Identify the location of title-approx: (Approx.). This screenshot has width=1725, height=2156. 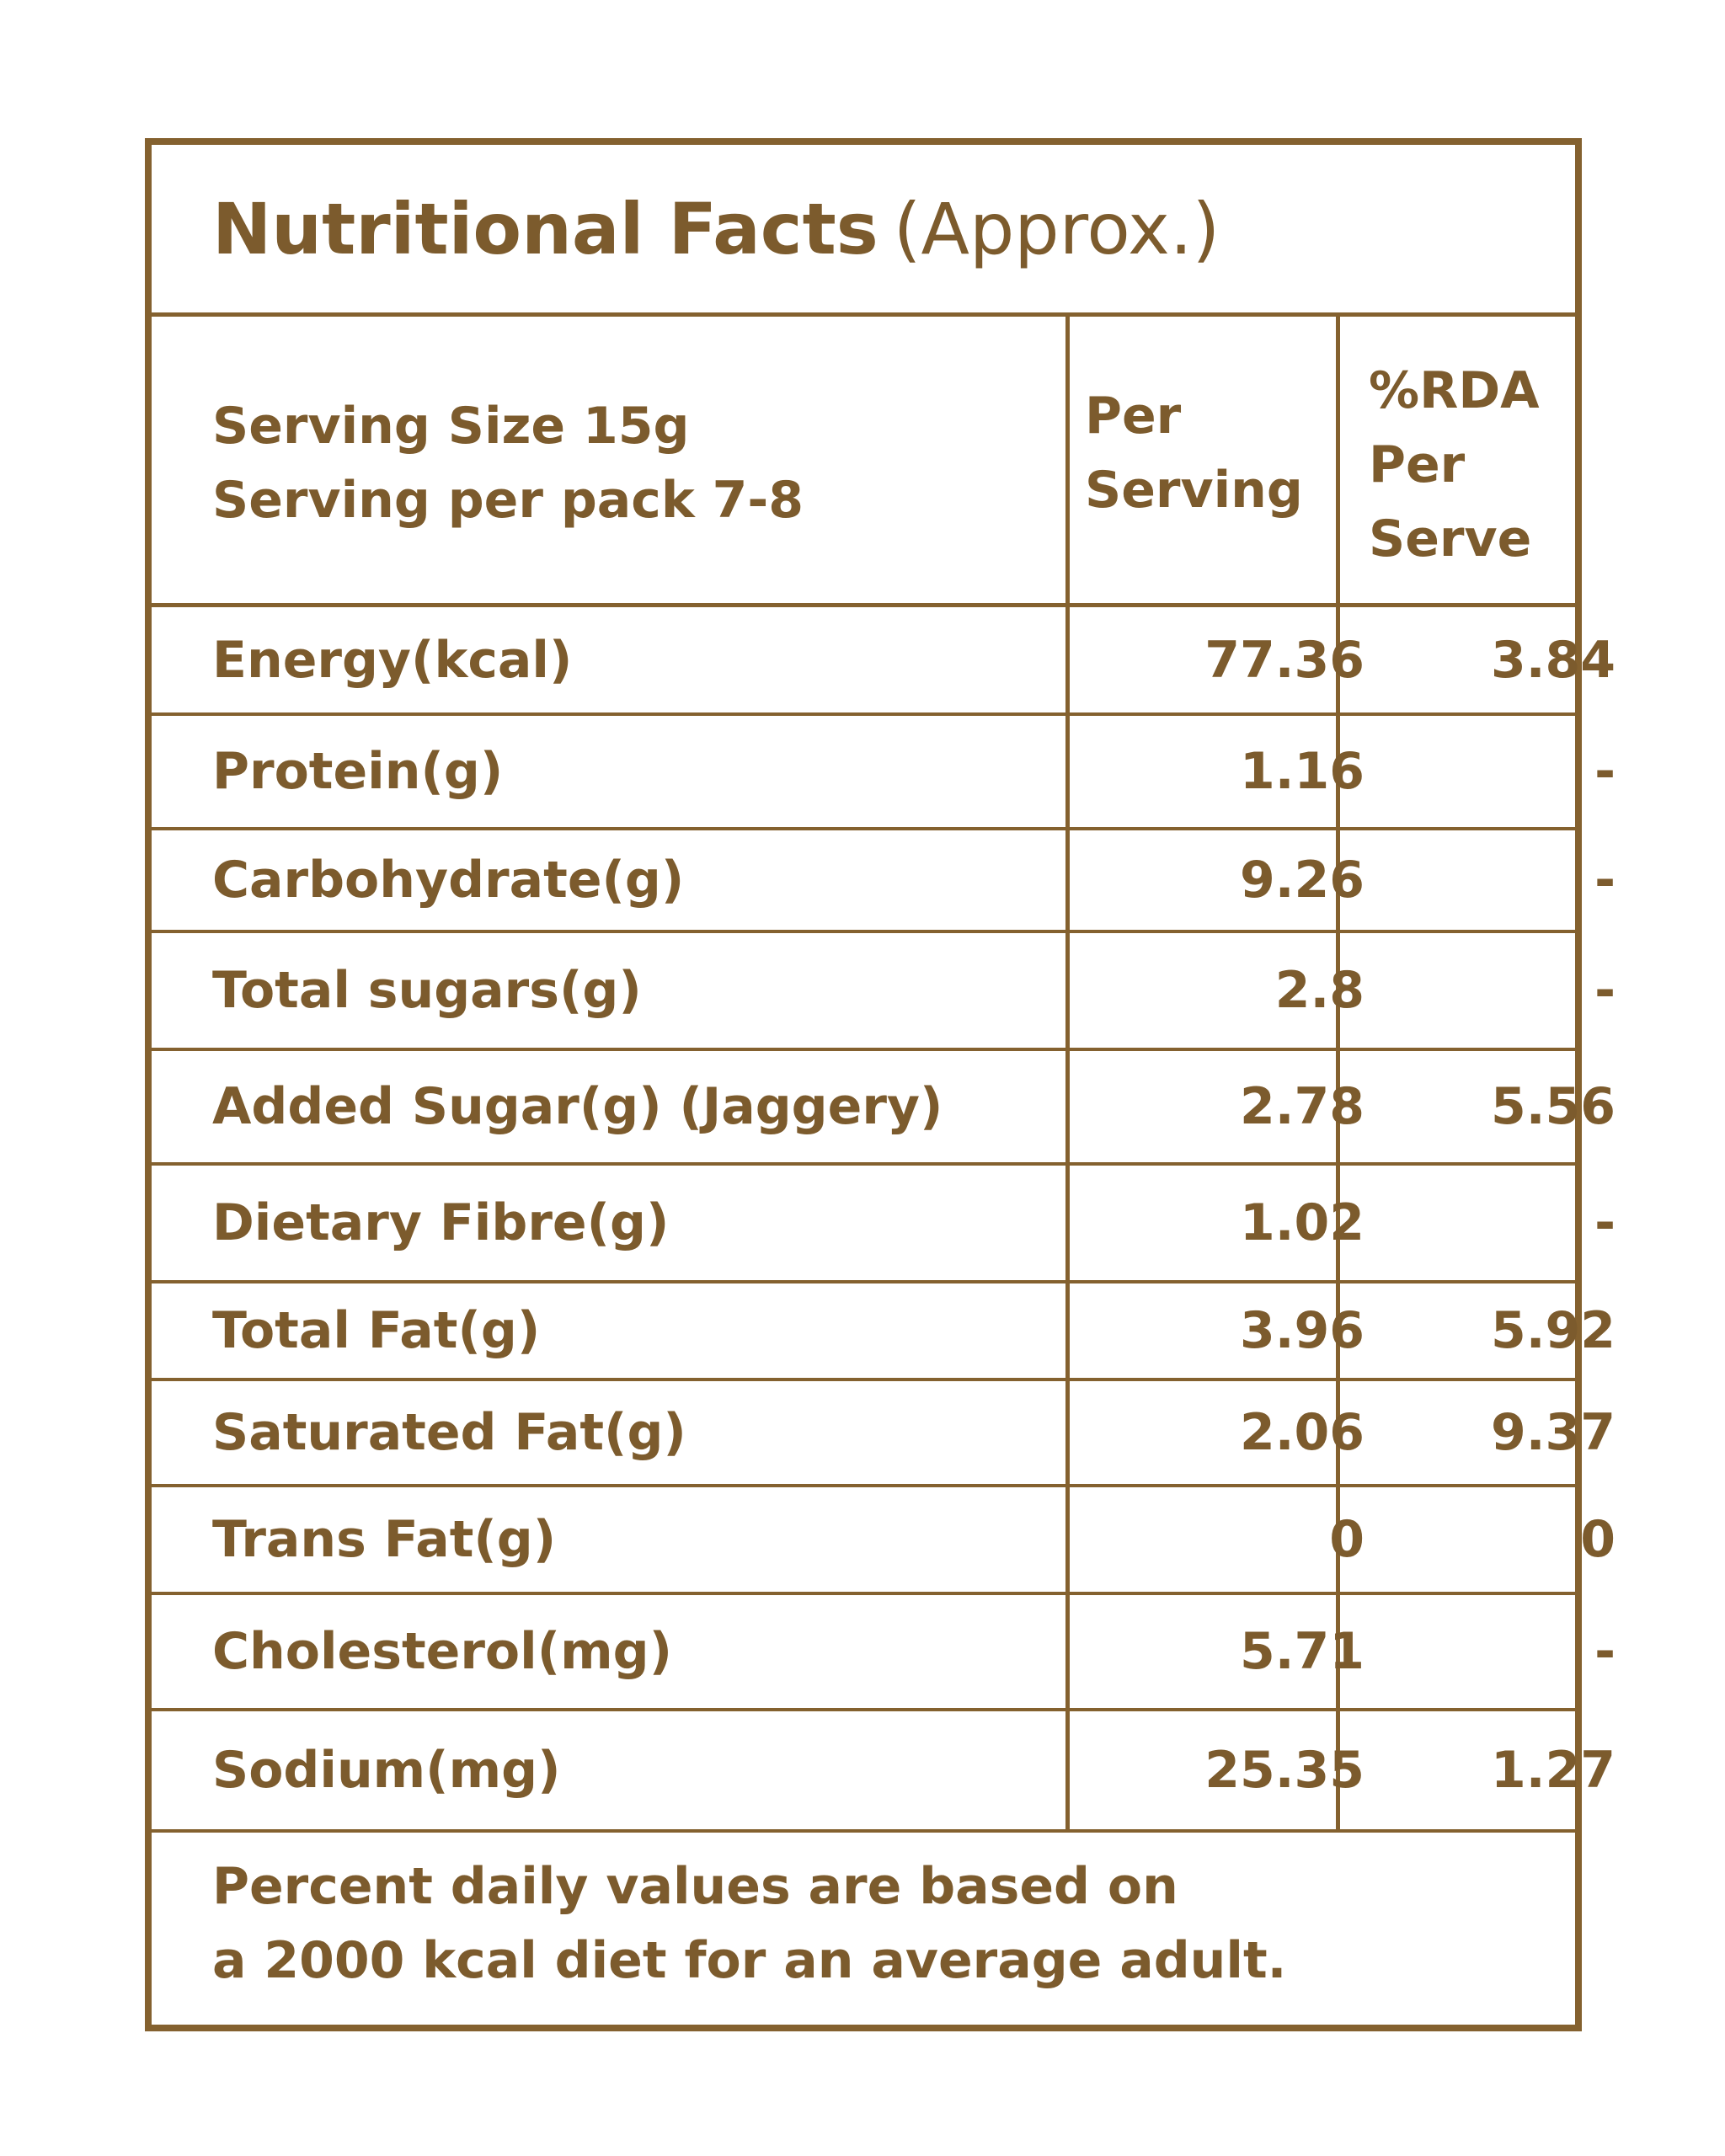
(1056, 229).